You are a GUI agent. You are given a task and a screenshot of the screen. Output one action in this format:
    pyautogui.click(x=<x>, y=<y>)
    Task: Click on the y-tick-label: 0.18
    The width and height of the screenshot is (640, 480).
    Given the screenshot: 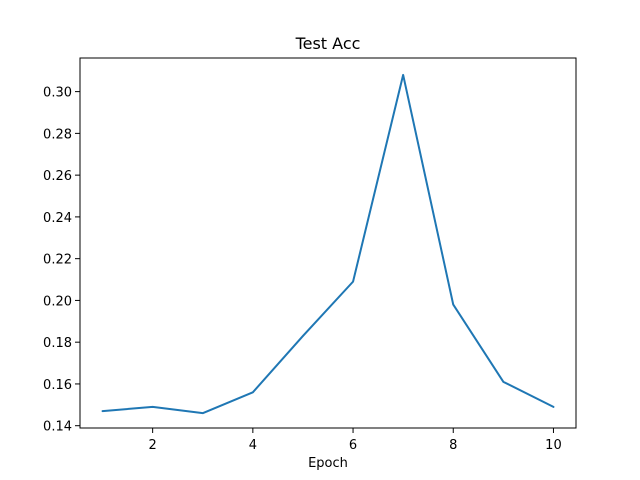 What is the action you would take?
    pyautogui.click(x=57, y=343)
    